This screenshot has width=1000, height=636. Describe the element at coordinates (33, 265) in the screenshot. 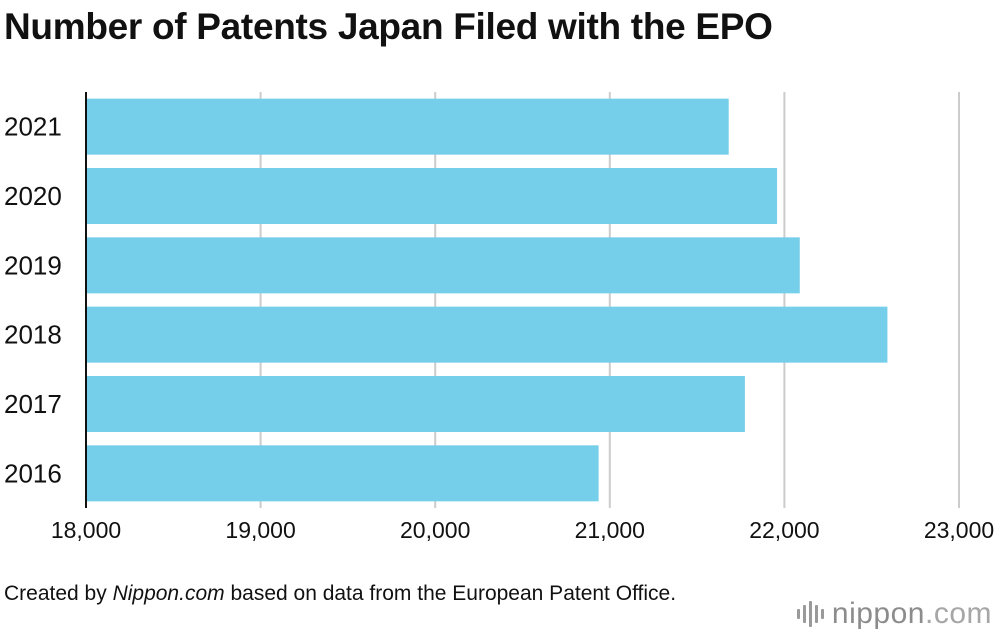

I see `category-label-2019: 2019` at that location.